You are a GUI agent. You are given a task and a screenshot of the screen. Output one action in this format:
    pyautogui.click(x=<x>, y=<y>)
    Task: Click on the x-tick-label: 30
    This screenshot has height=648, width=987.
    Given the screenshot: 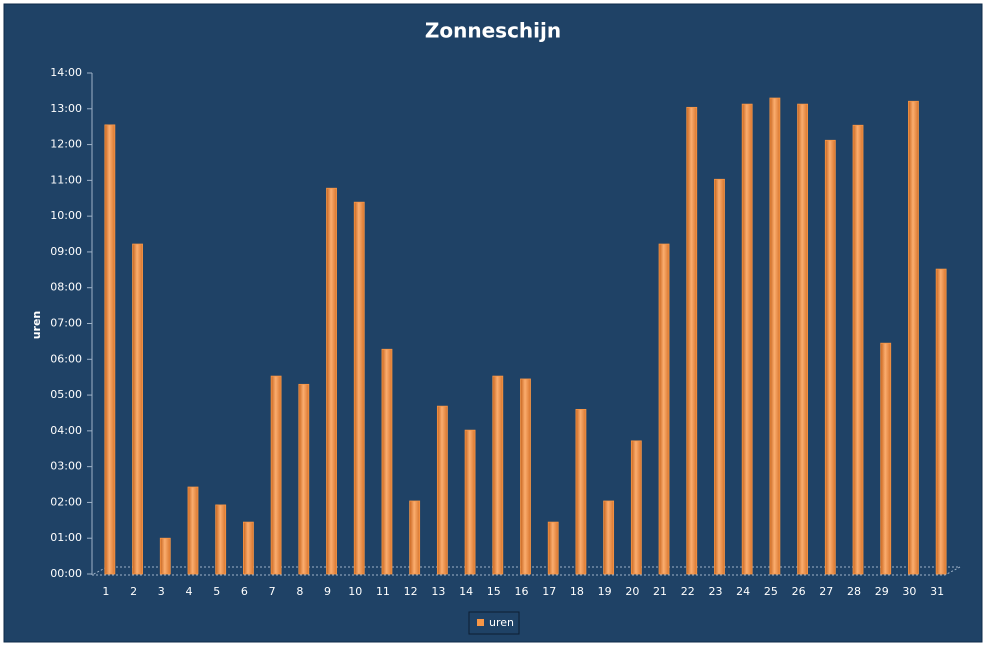 What is the action you would take?
    pyautogui.click(x=909, y=591)
    